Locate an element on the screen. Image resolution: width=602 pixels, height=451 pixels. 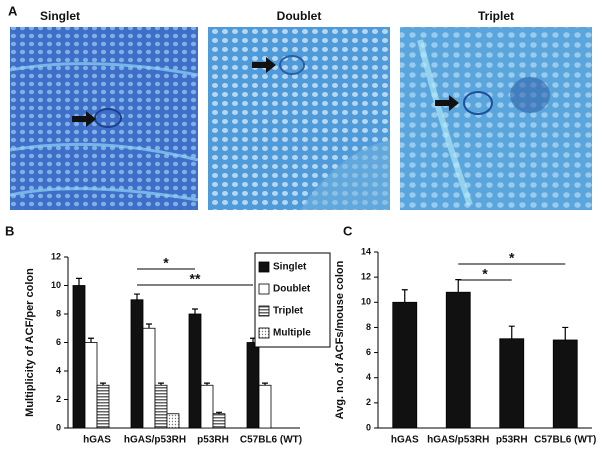
legend-label: Singlet is located at coordinates (290, 267).